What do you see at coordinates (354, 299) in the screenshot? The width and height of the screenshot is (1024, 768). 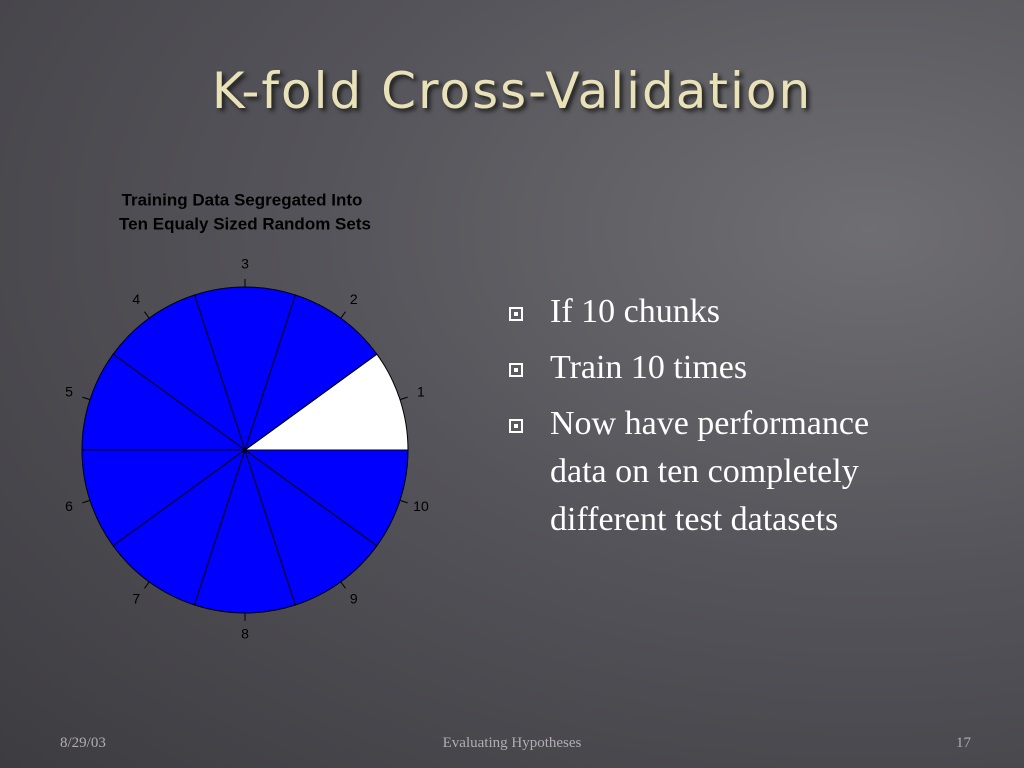 I see `slice-label: 2` at bounding box center [354, 299].